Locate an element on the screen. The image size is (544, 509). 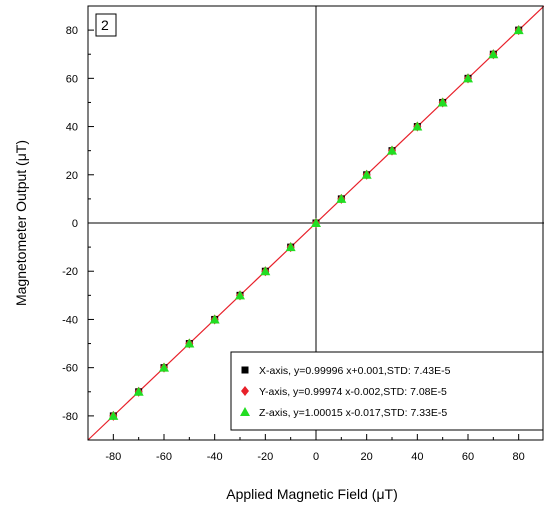
x-tick-label: -60 is located at coordinates (164, 457).